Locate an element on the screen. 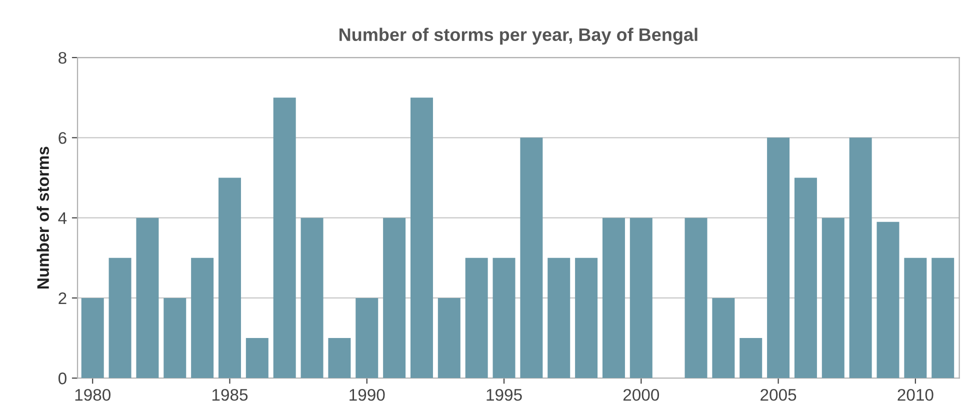 This screenshot has height=411, width=969. y-axis-title: Number of storms is located at coordinates (42, 217).